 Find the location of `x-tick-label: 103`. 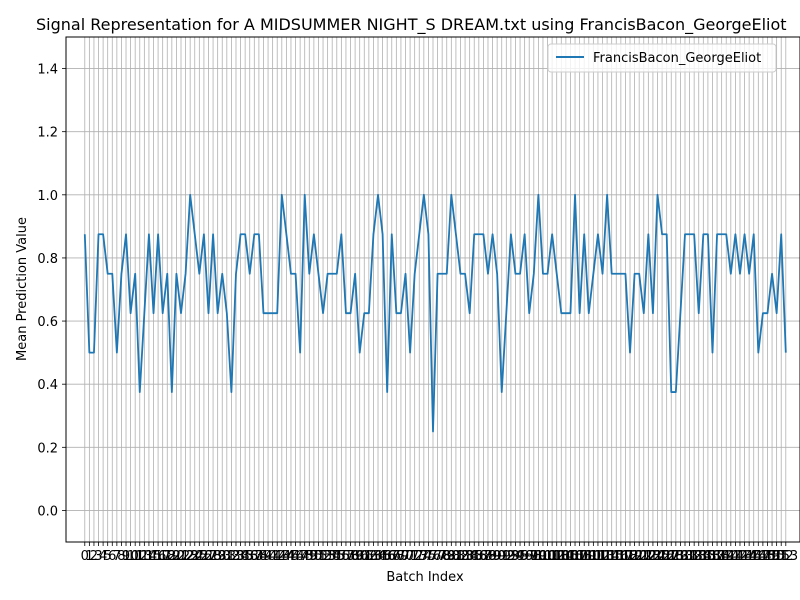

x-tick-label: 103 is located at coordinates (556, 556).